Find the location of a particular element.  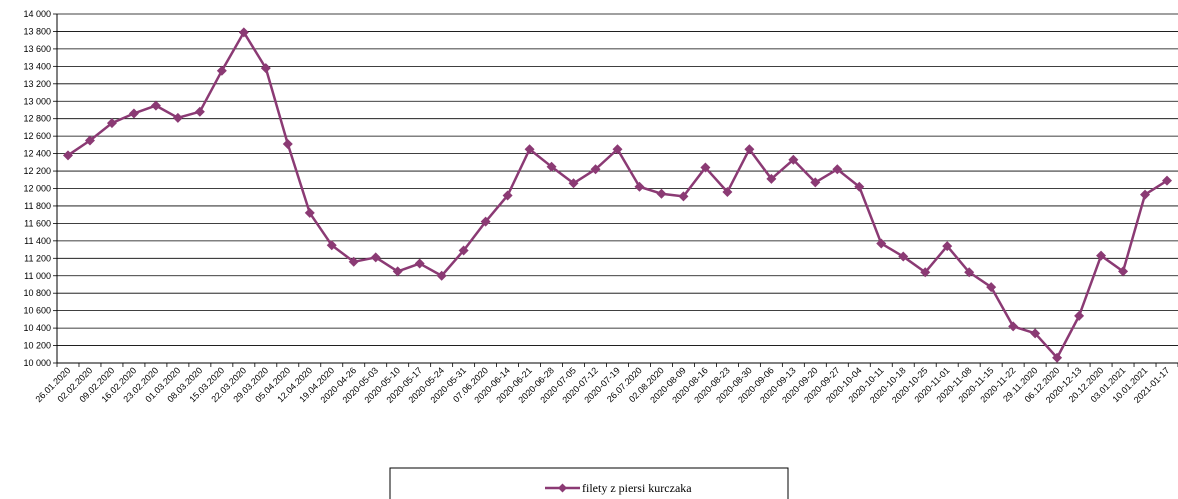

legend: filety z piersi kurczaka is located at coordinates (589, 483).